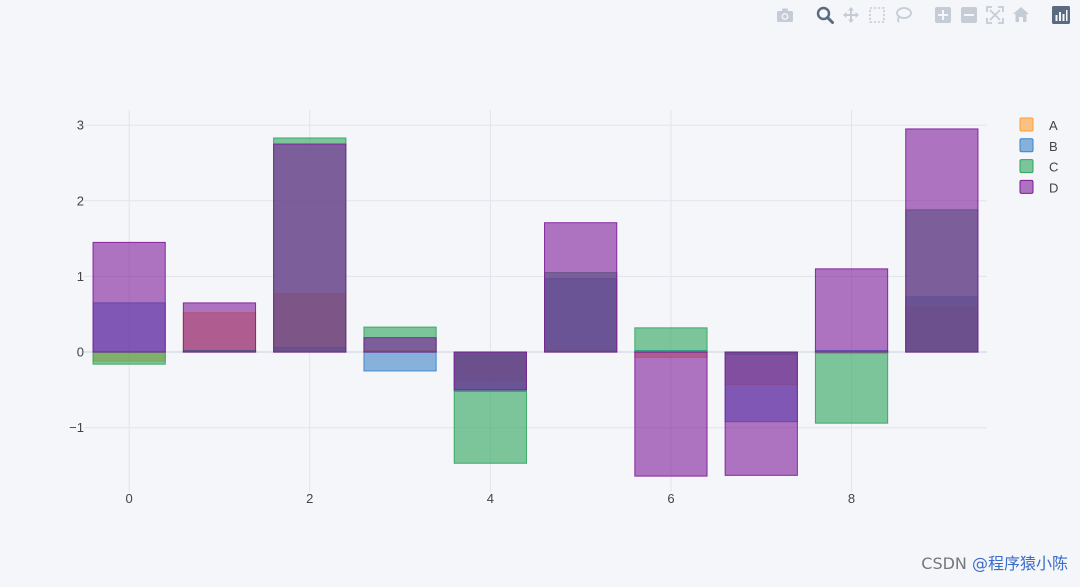  What do you see at coordinates (1053, 167) in the screenshot?
I see `legend-label: C` at bounding box center [1053, 167].